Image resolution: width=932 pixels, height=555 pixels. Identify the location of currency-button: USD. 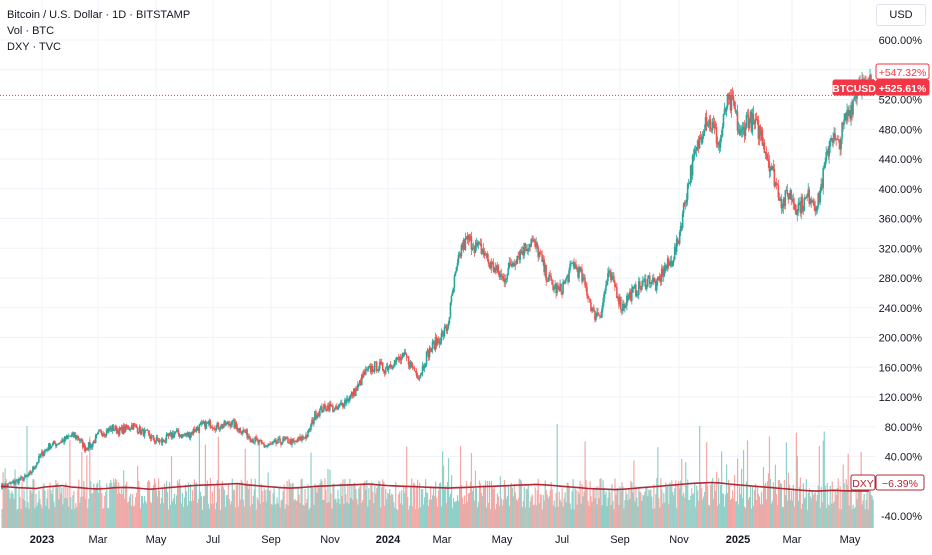
(901, 15).